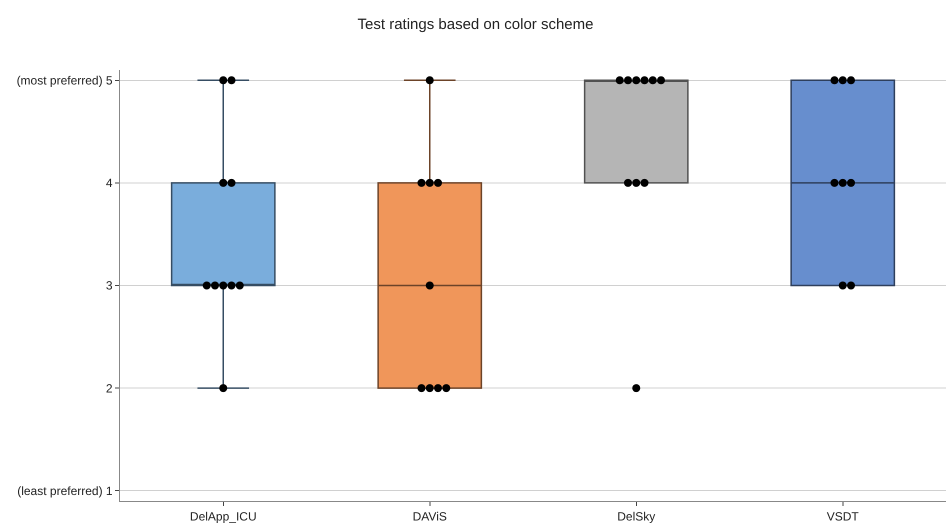 This screenshot has height=531, width=951. Describe the element at coordinates (109, 285) in the screenshot. I see `y-tick-label: 3` at that location.